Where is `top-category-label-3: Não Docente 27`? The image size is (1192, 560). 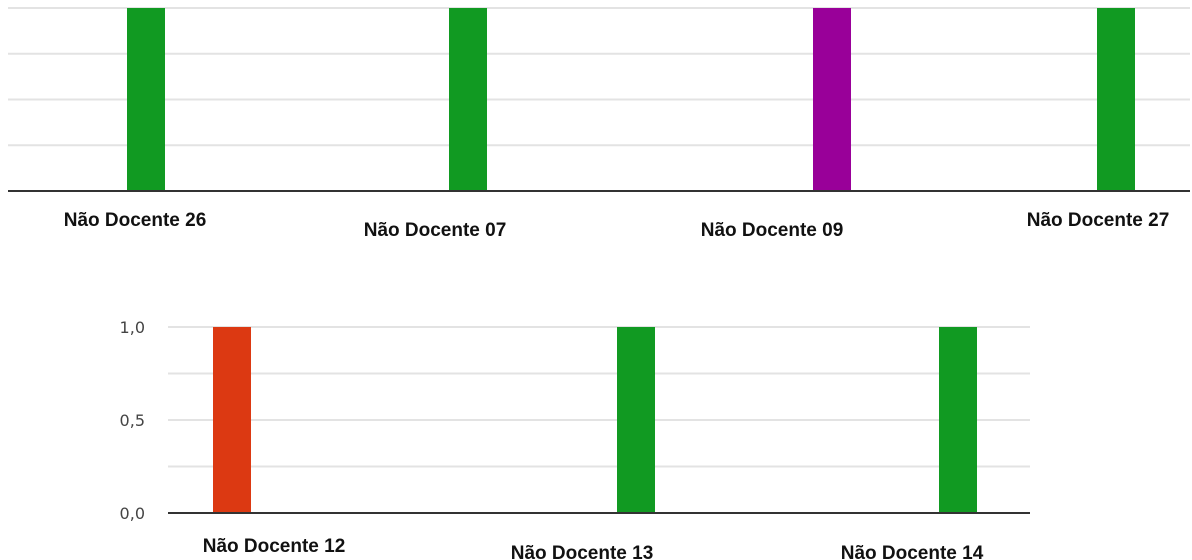
top-category-label-3: Não Docente 27 is located at coordinates (1098, 220).